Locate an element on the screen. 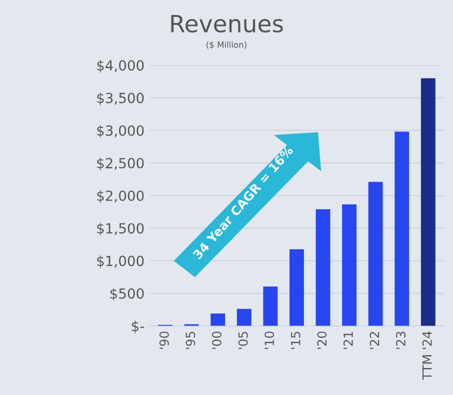 This screenshot has width=453, height=395. x-tick-label: '15 is located at coordinates (295, 340).